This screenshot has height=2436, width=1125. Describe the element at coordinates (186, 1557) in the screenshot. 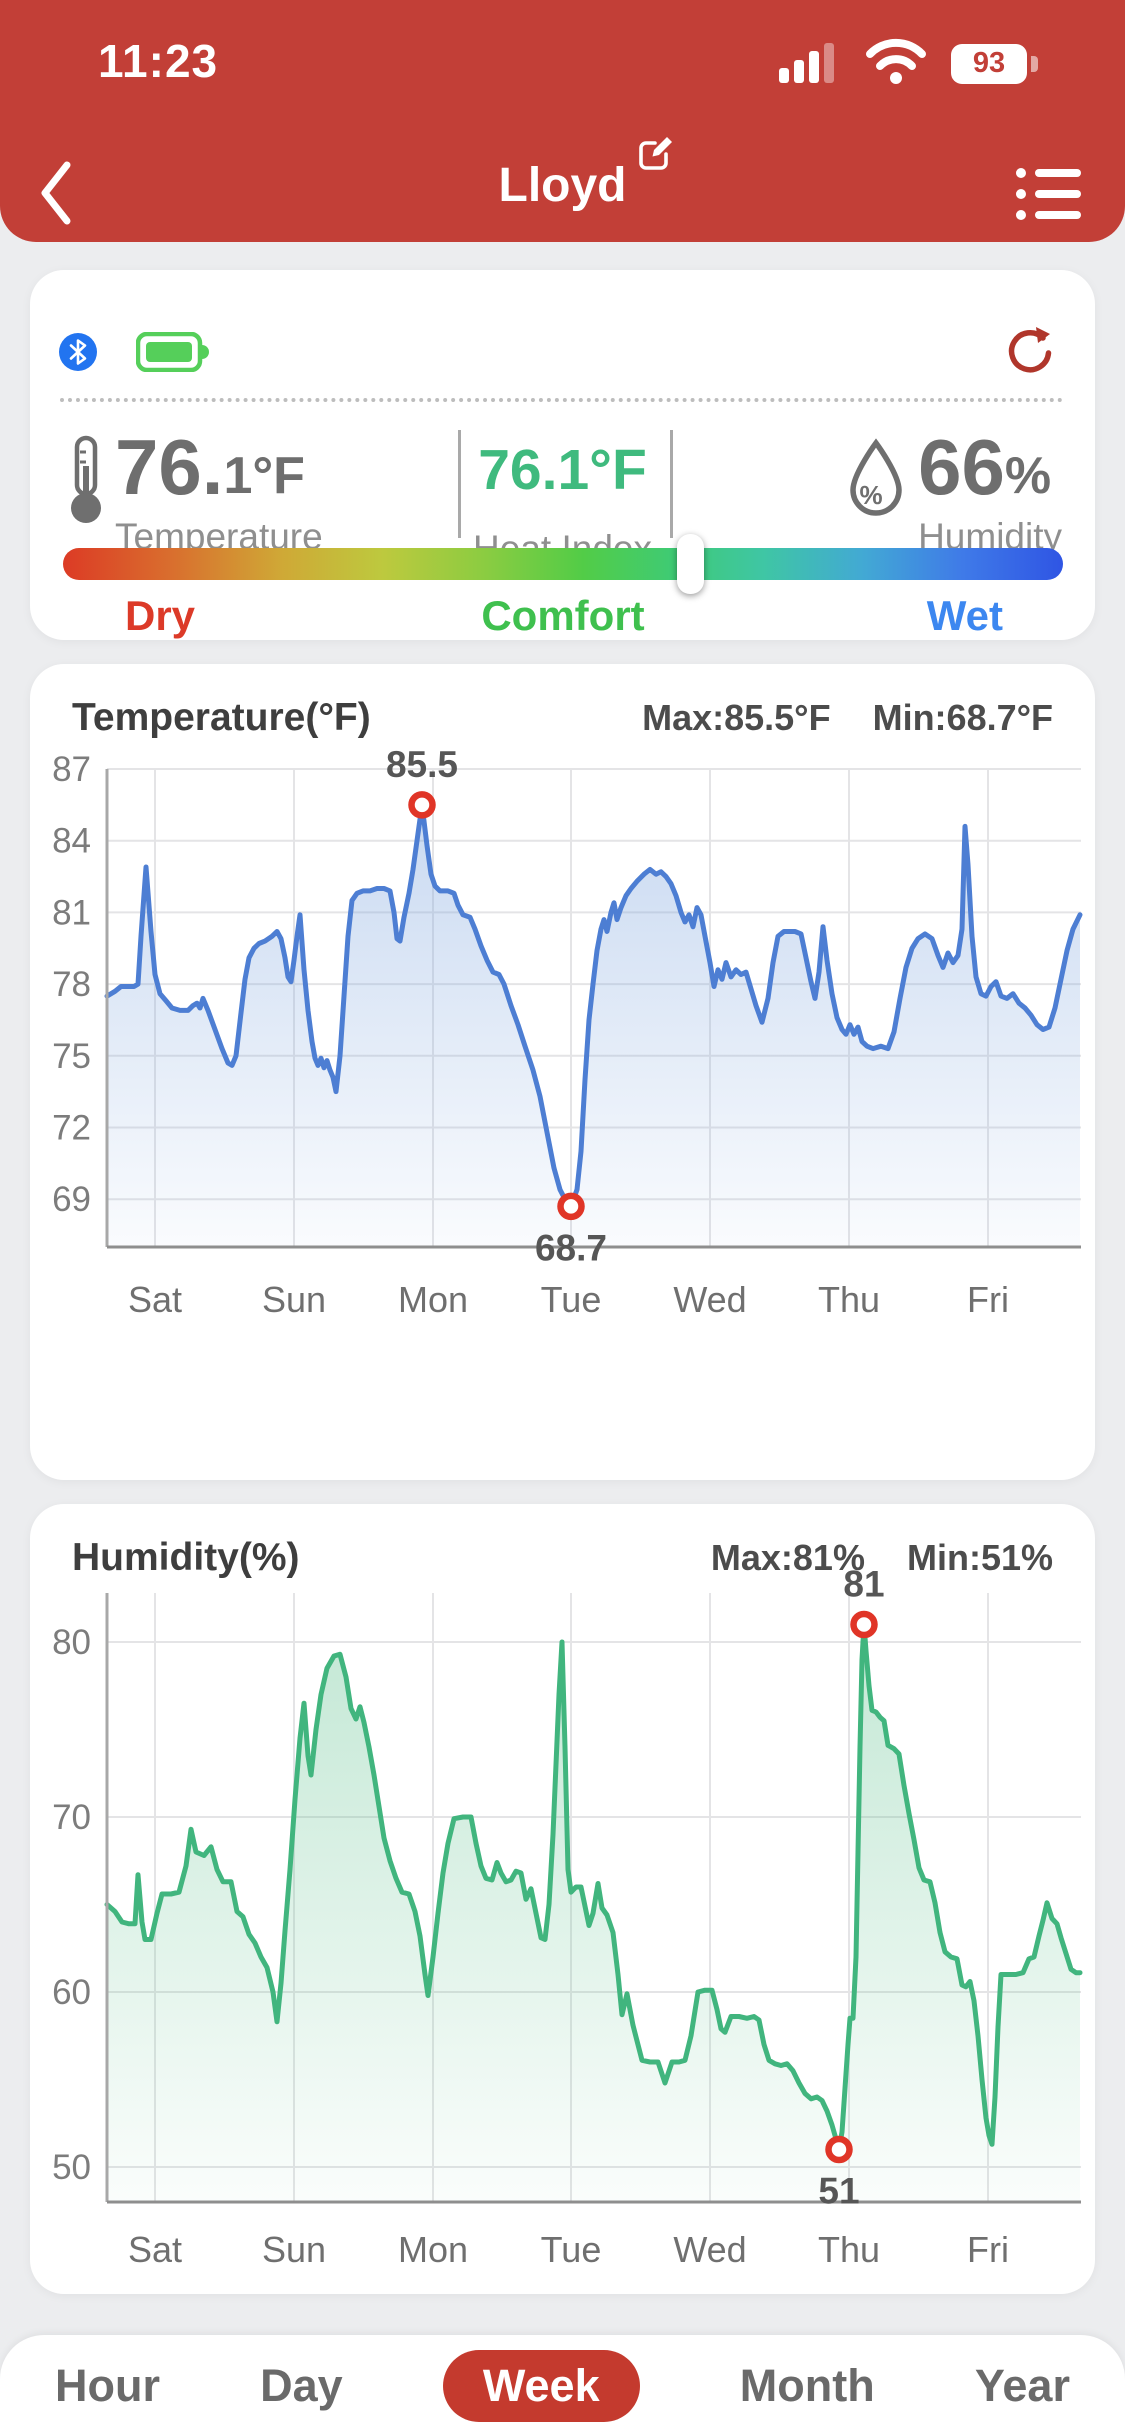

I see `humidity-chart-title: Humidity(%)` at that location.